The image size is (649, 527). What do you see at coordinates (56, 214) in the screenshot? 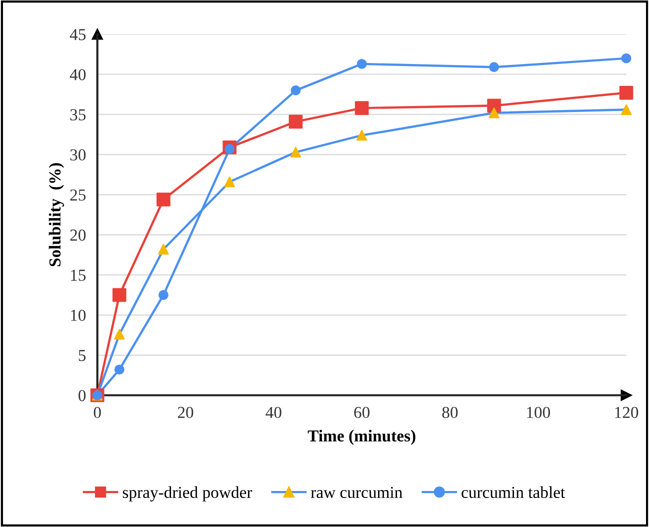
I see `y-axis-title: Solubility (%)` at bounding box center [56, 214].